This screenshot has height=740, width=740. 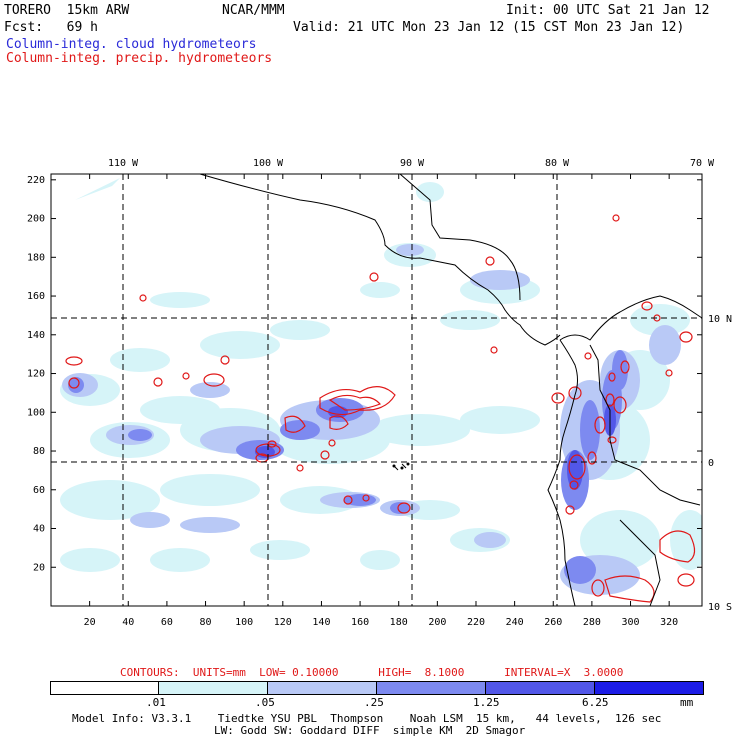 What do you see at coordinates (437, 622) in the screenshot?
I see `x-tick-label: 200` at bounding box center [437, 622].